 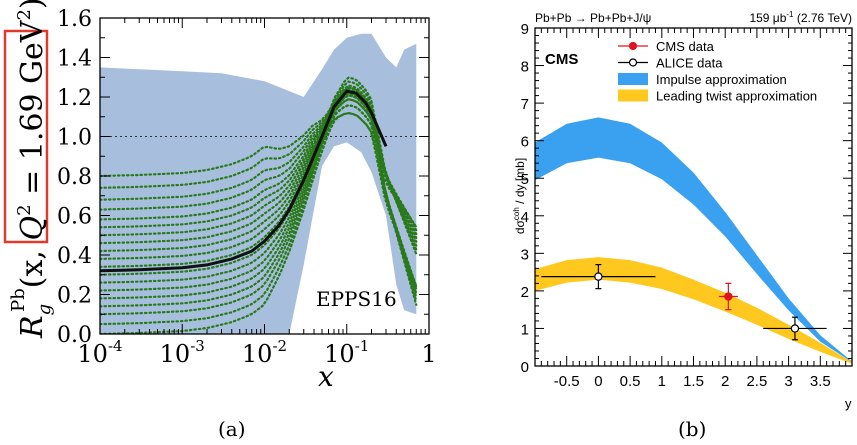 I want to click on x-axis-label: x, so click(x=326, y=376).